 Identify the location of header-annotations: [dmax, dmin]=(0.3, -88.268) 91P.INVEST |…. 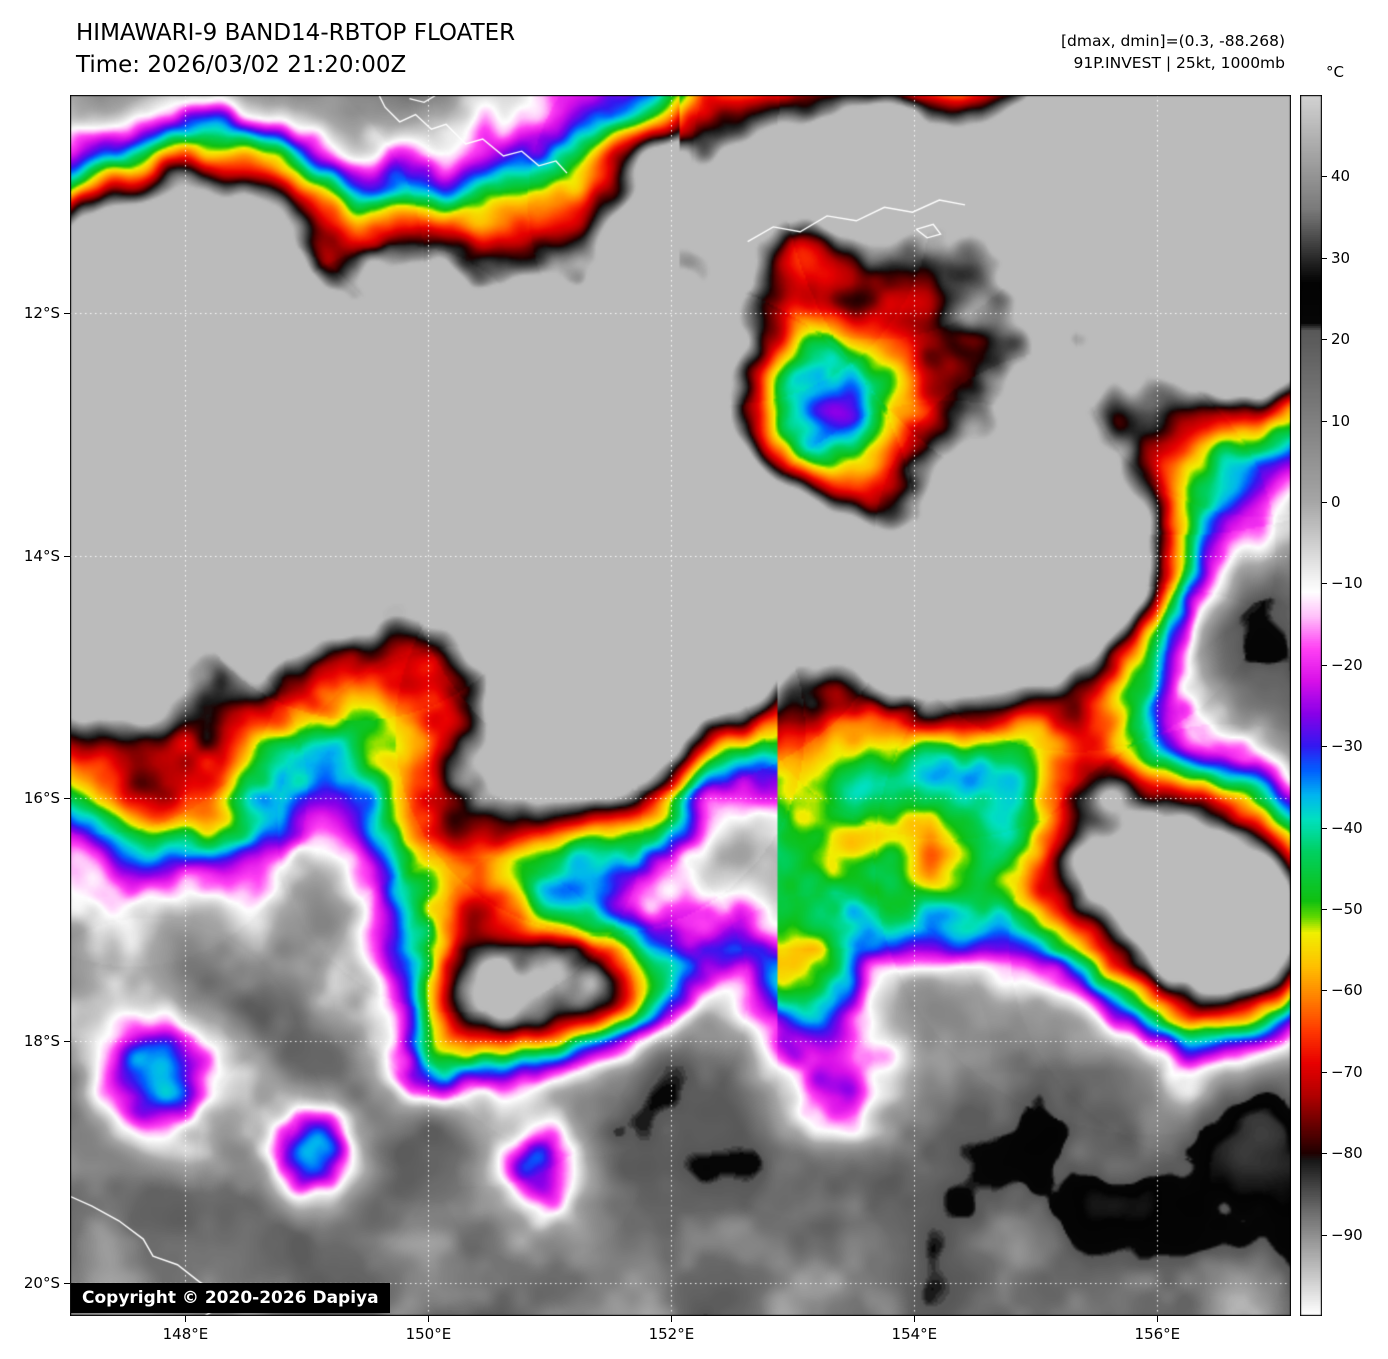
(1173, 52).